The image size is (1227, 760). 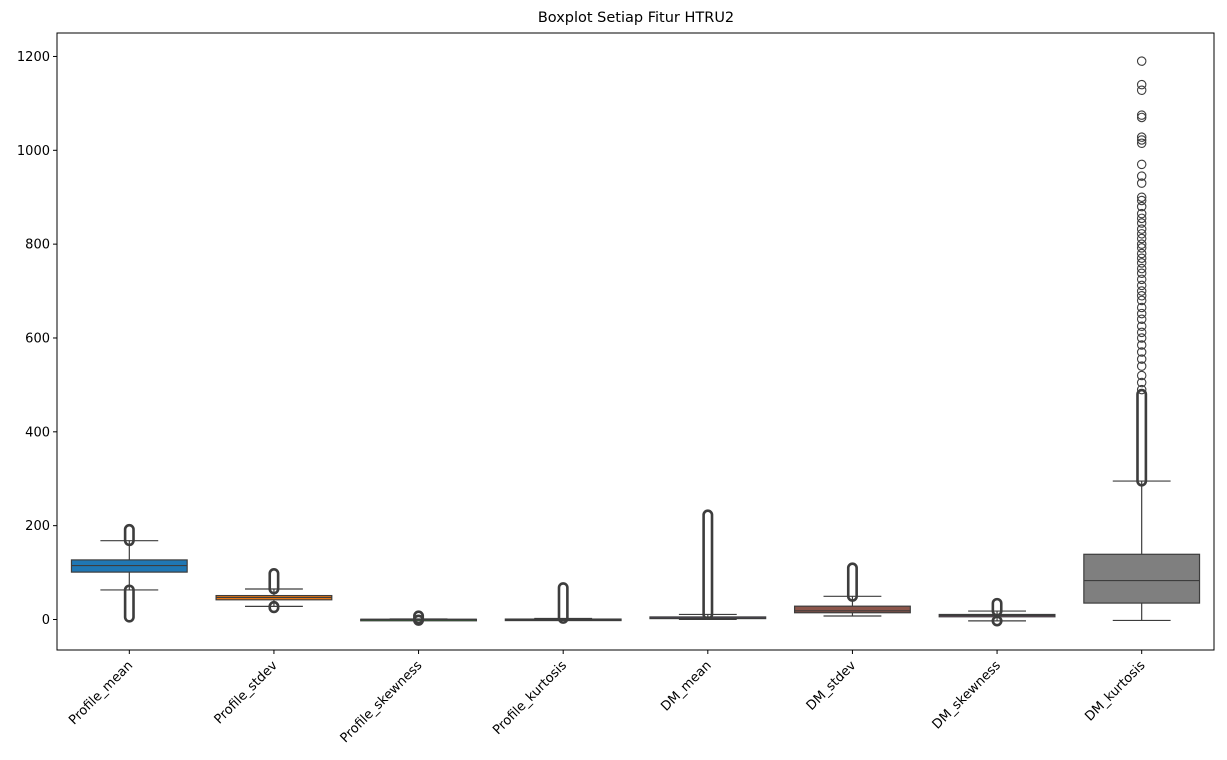 What do you see at coordinates (33, 151) in the screenshot?
I see `y-tick-label: 1000` at bounding box center [33, 151].